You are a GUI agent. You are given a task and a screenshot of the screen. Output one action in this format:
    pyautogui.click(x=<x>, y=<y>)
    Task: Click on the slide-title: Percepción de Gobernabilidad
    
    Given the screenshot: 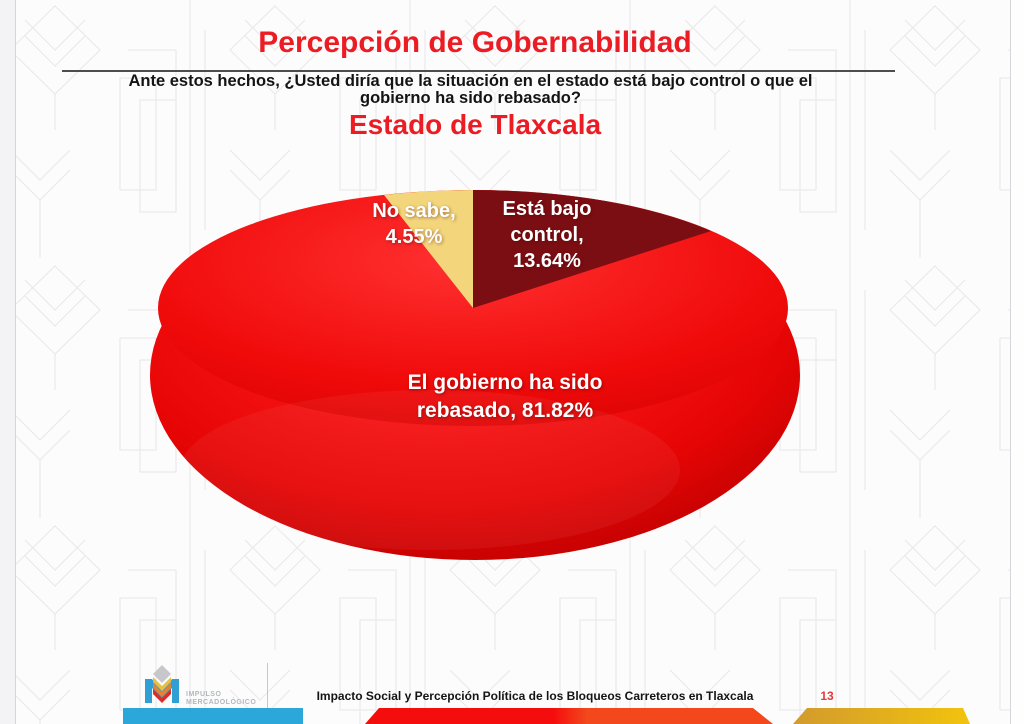 What is the action you would take?
    pyautogui.click(x=475, y=42)
    